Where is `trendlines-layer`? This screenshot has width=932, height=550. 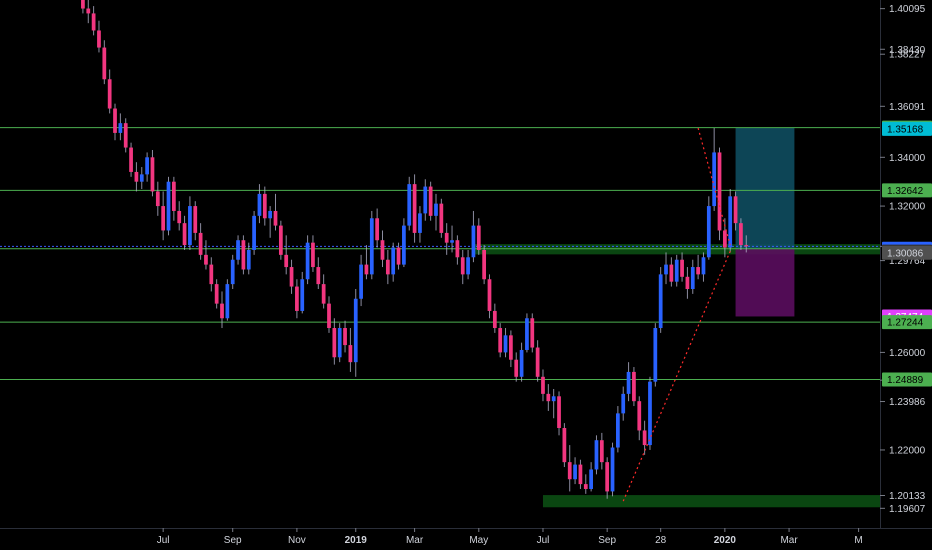
trendlines-layer is located at coordinates (676, 314).